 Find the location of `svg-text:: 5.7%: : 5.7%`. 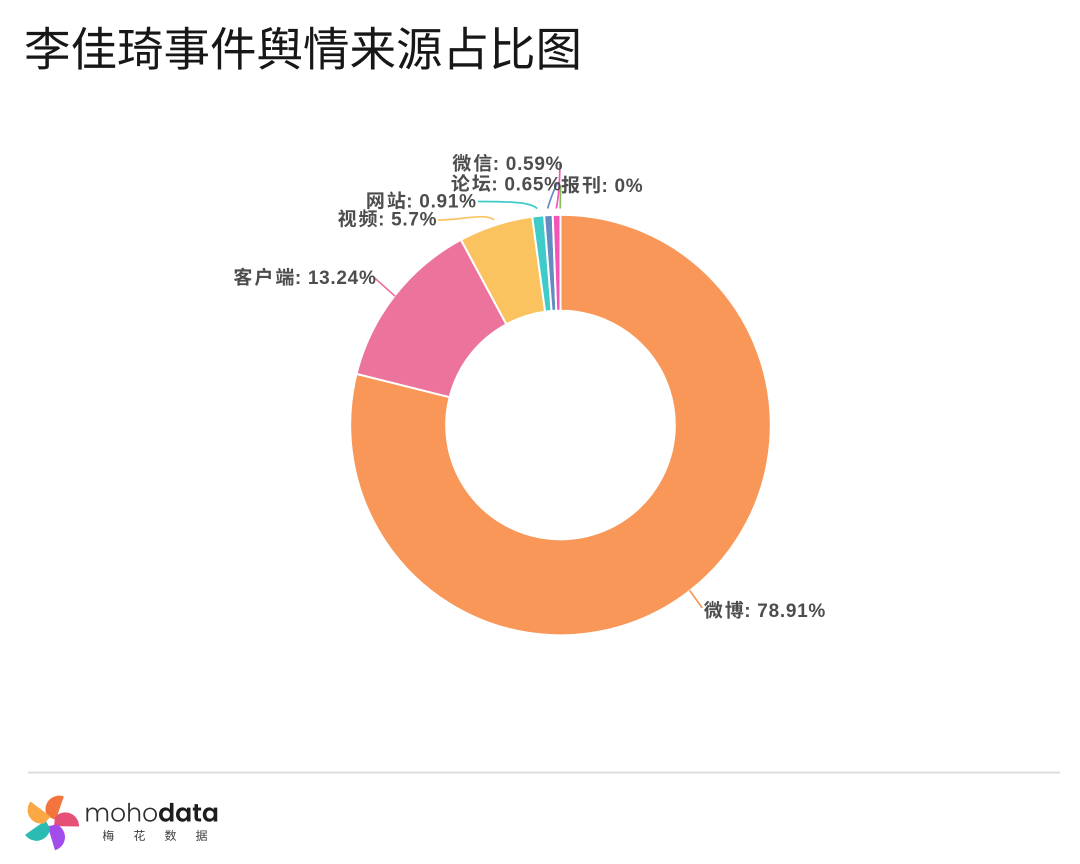

svg-text:: 5.7%: : 5.7% is located at coordinates (407, 220).